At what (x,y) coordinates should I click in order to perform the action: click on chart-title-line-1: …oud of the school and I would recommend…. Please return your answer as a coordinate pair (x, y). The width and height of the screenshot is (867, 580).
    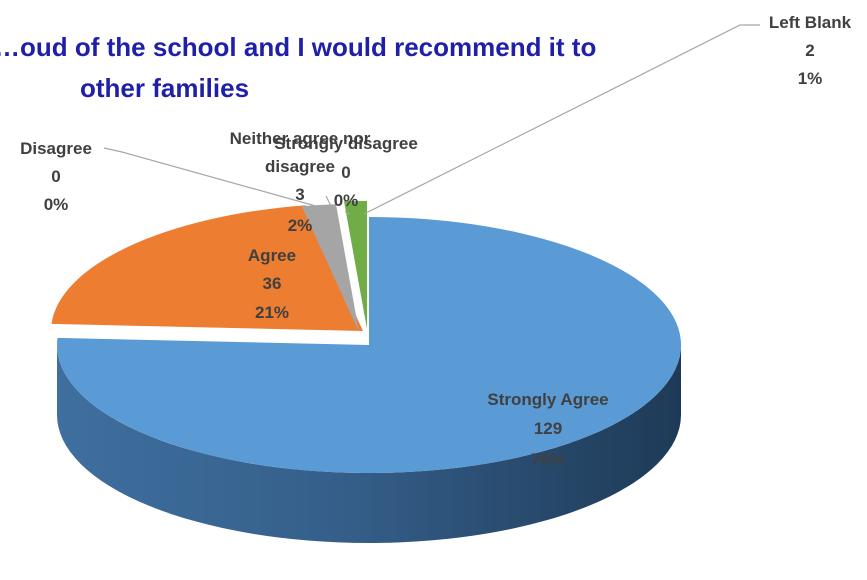
    Looking at the image, I should click on (298, 47).